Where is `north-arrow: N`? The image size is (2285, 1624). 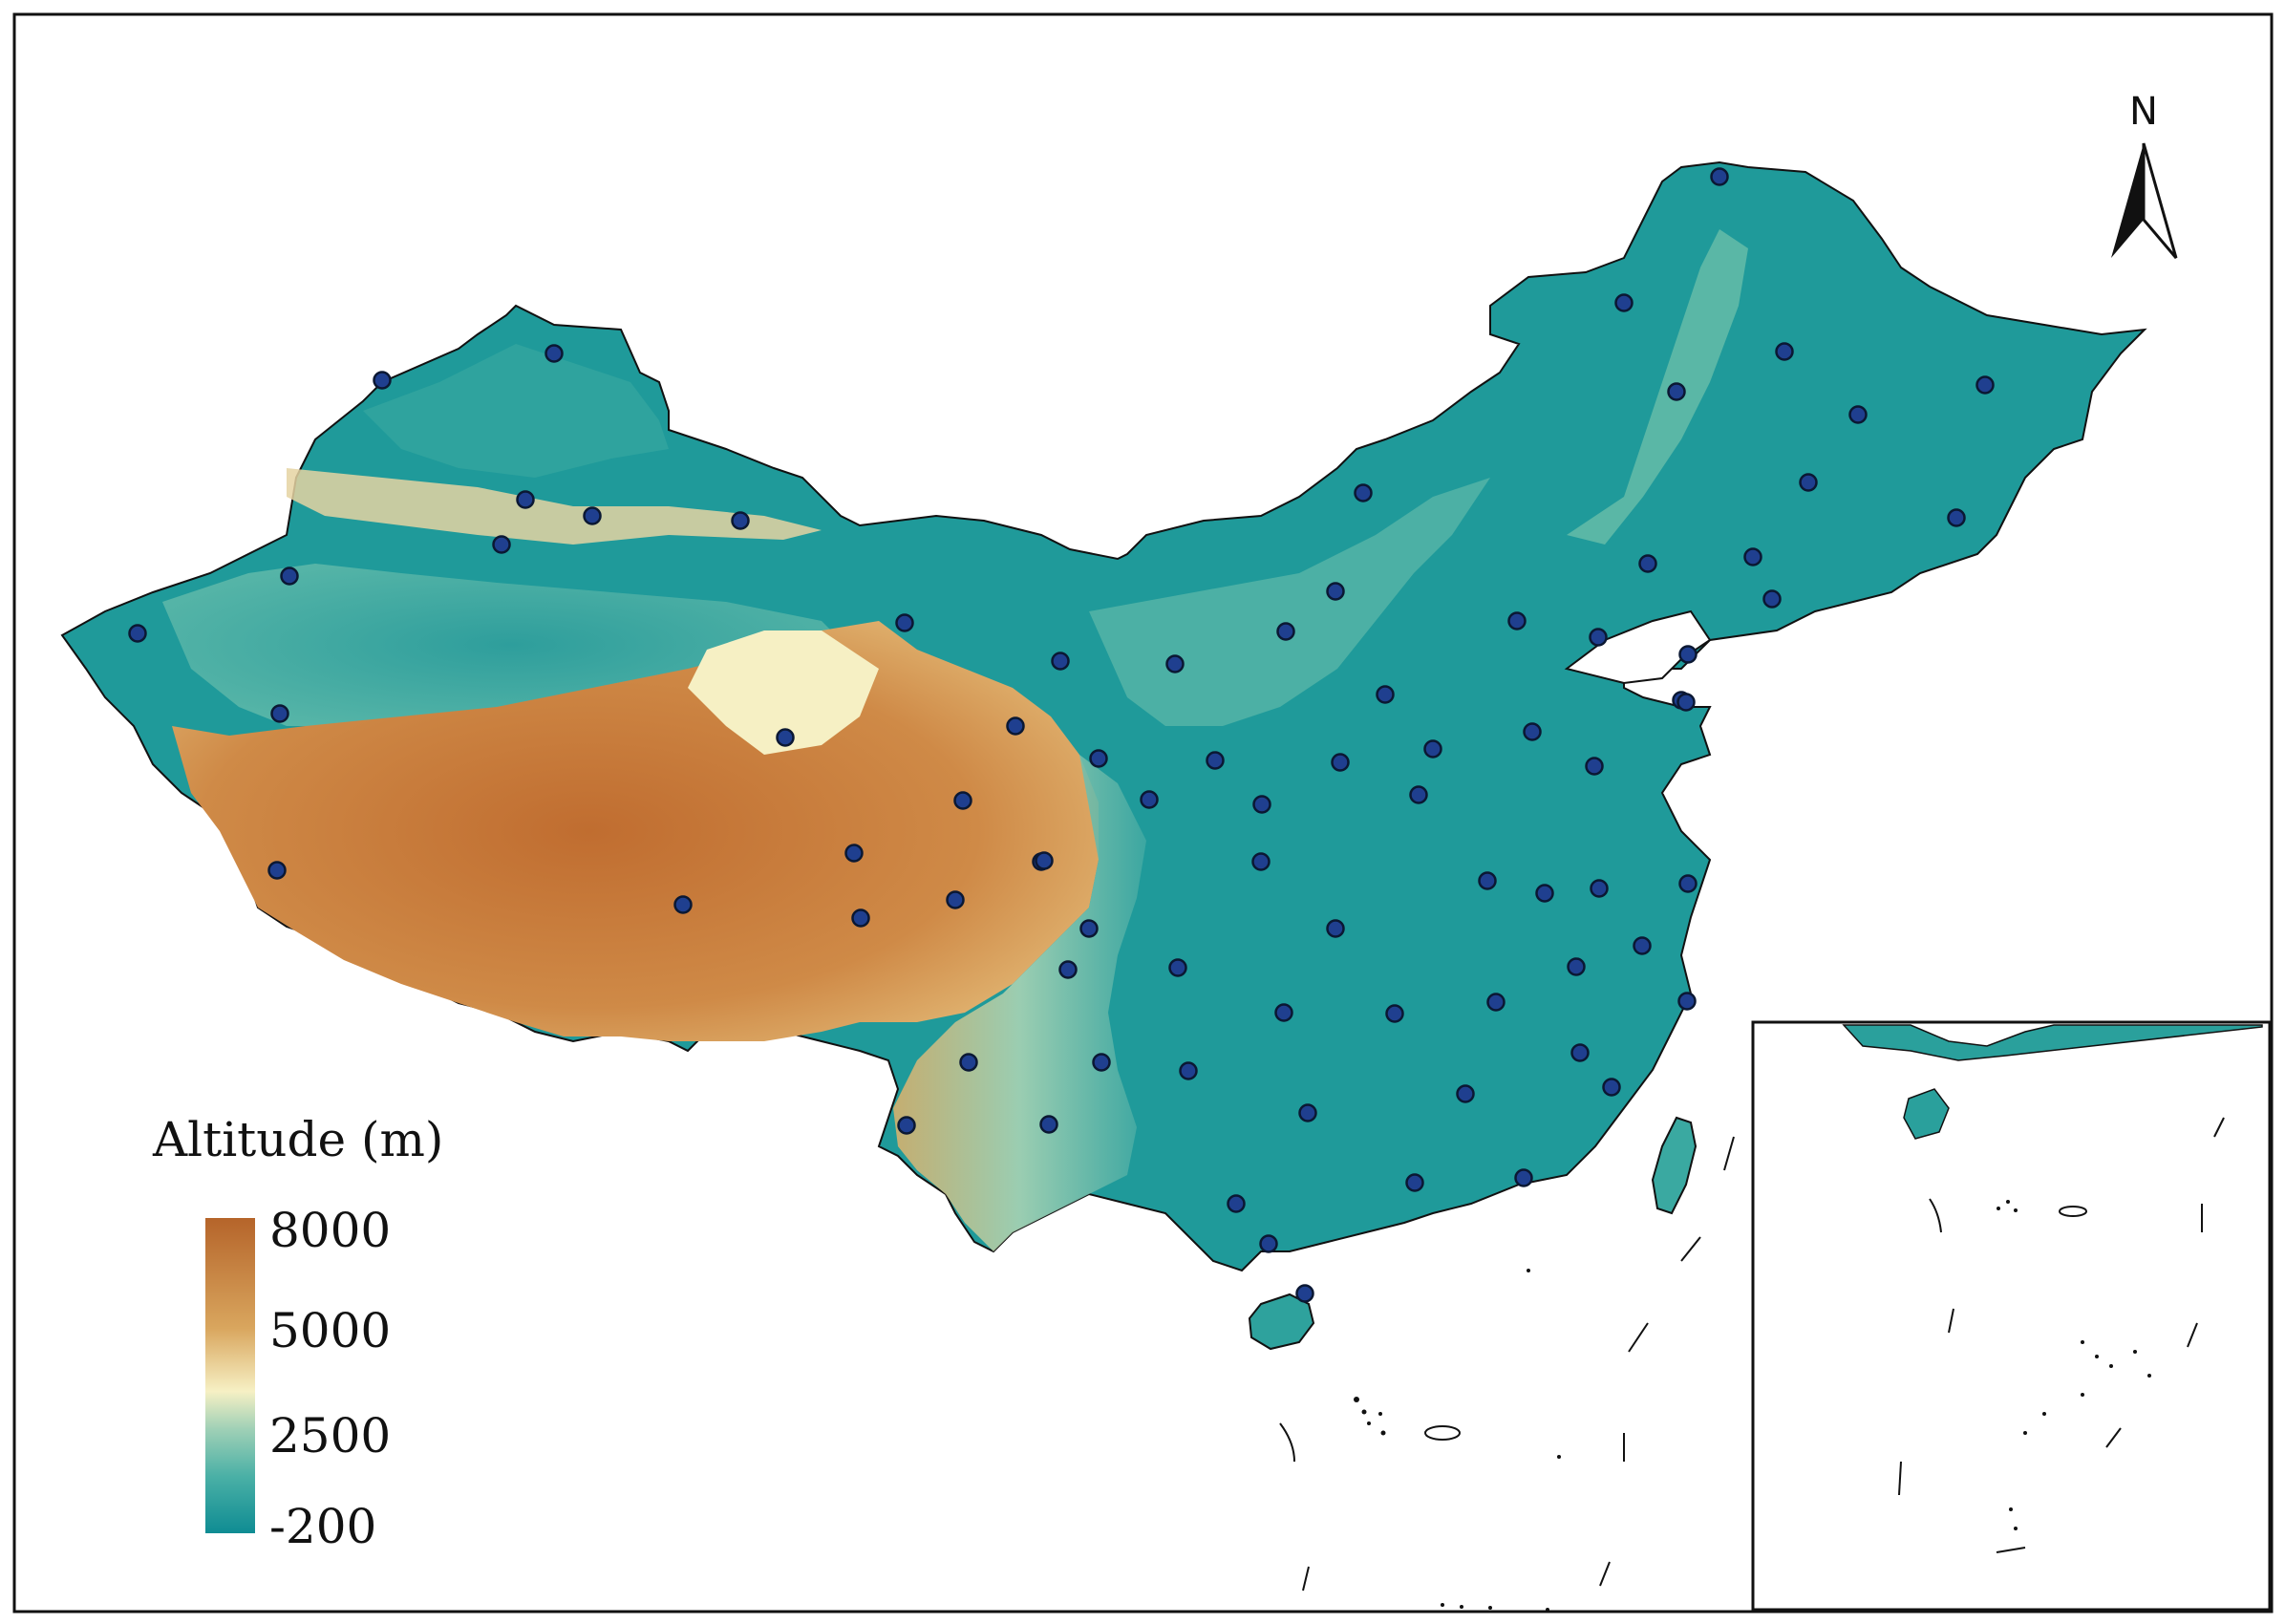
north-arrow: N is located at coordinates (2144, 174).